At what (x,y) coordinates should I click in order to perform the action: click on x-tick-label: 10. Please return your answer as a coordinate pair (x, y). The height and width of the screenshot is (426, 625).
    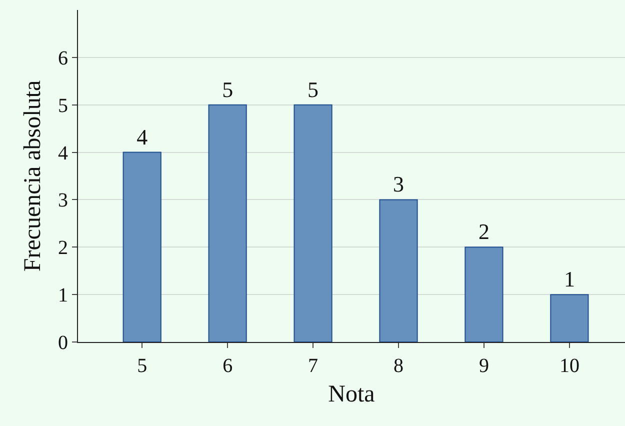
    Looking at the image, I should click on (569, 366).